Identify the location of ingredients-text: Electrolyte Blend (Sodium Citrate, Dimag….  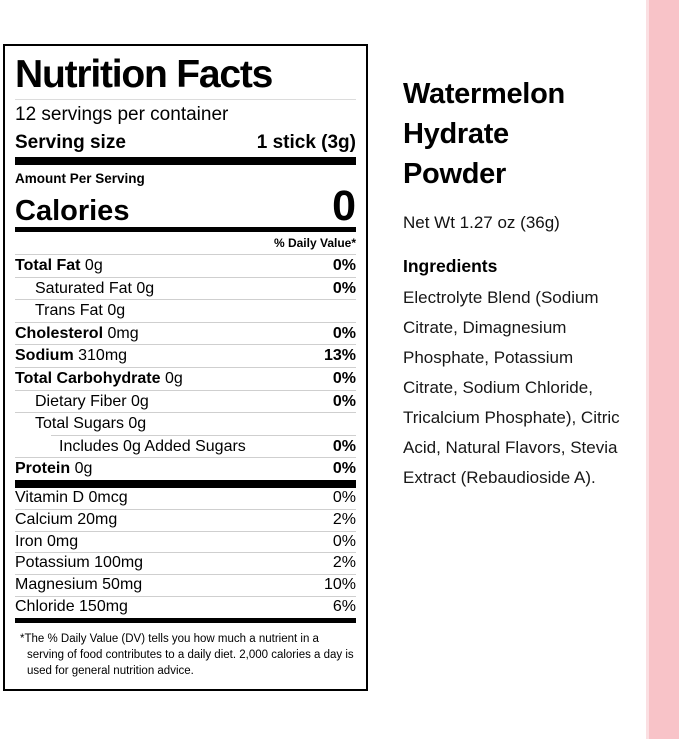
(511, 387).